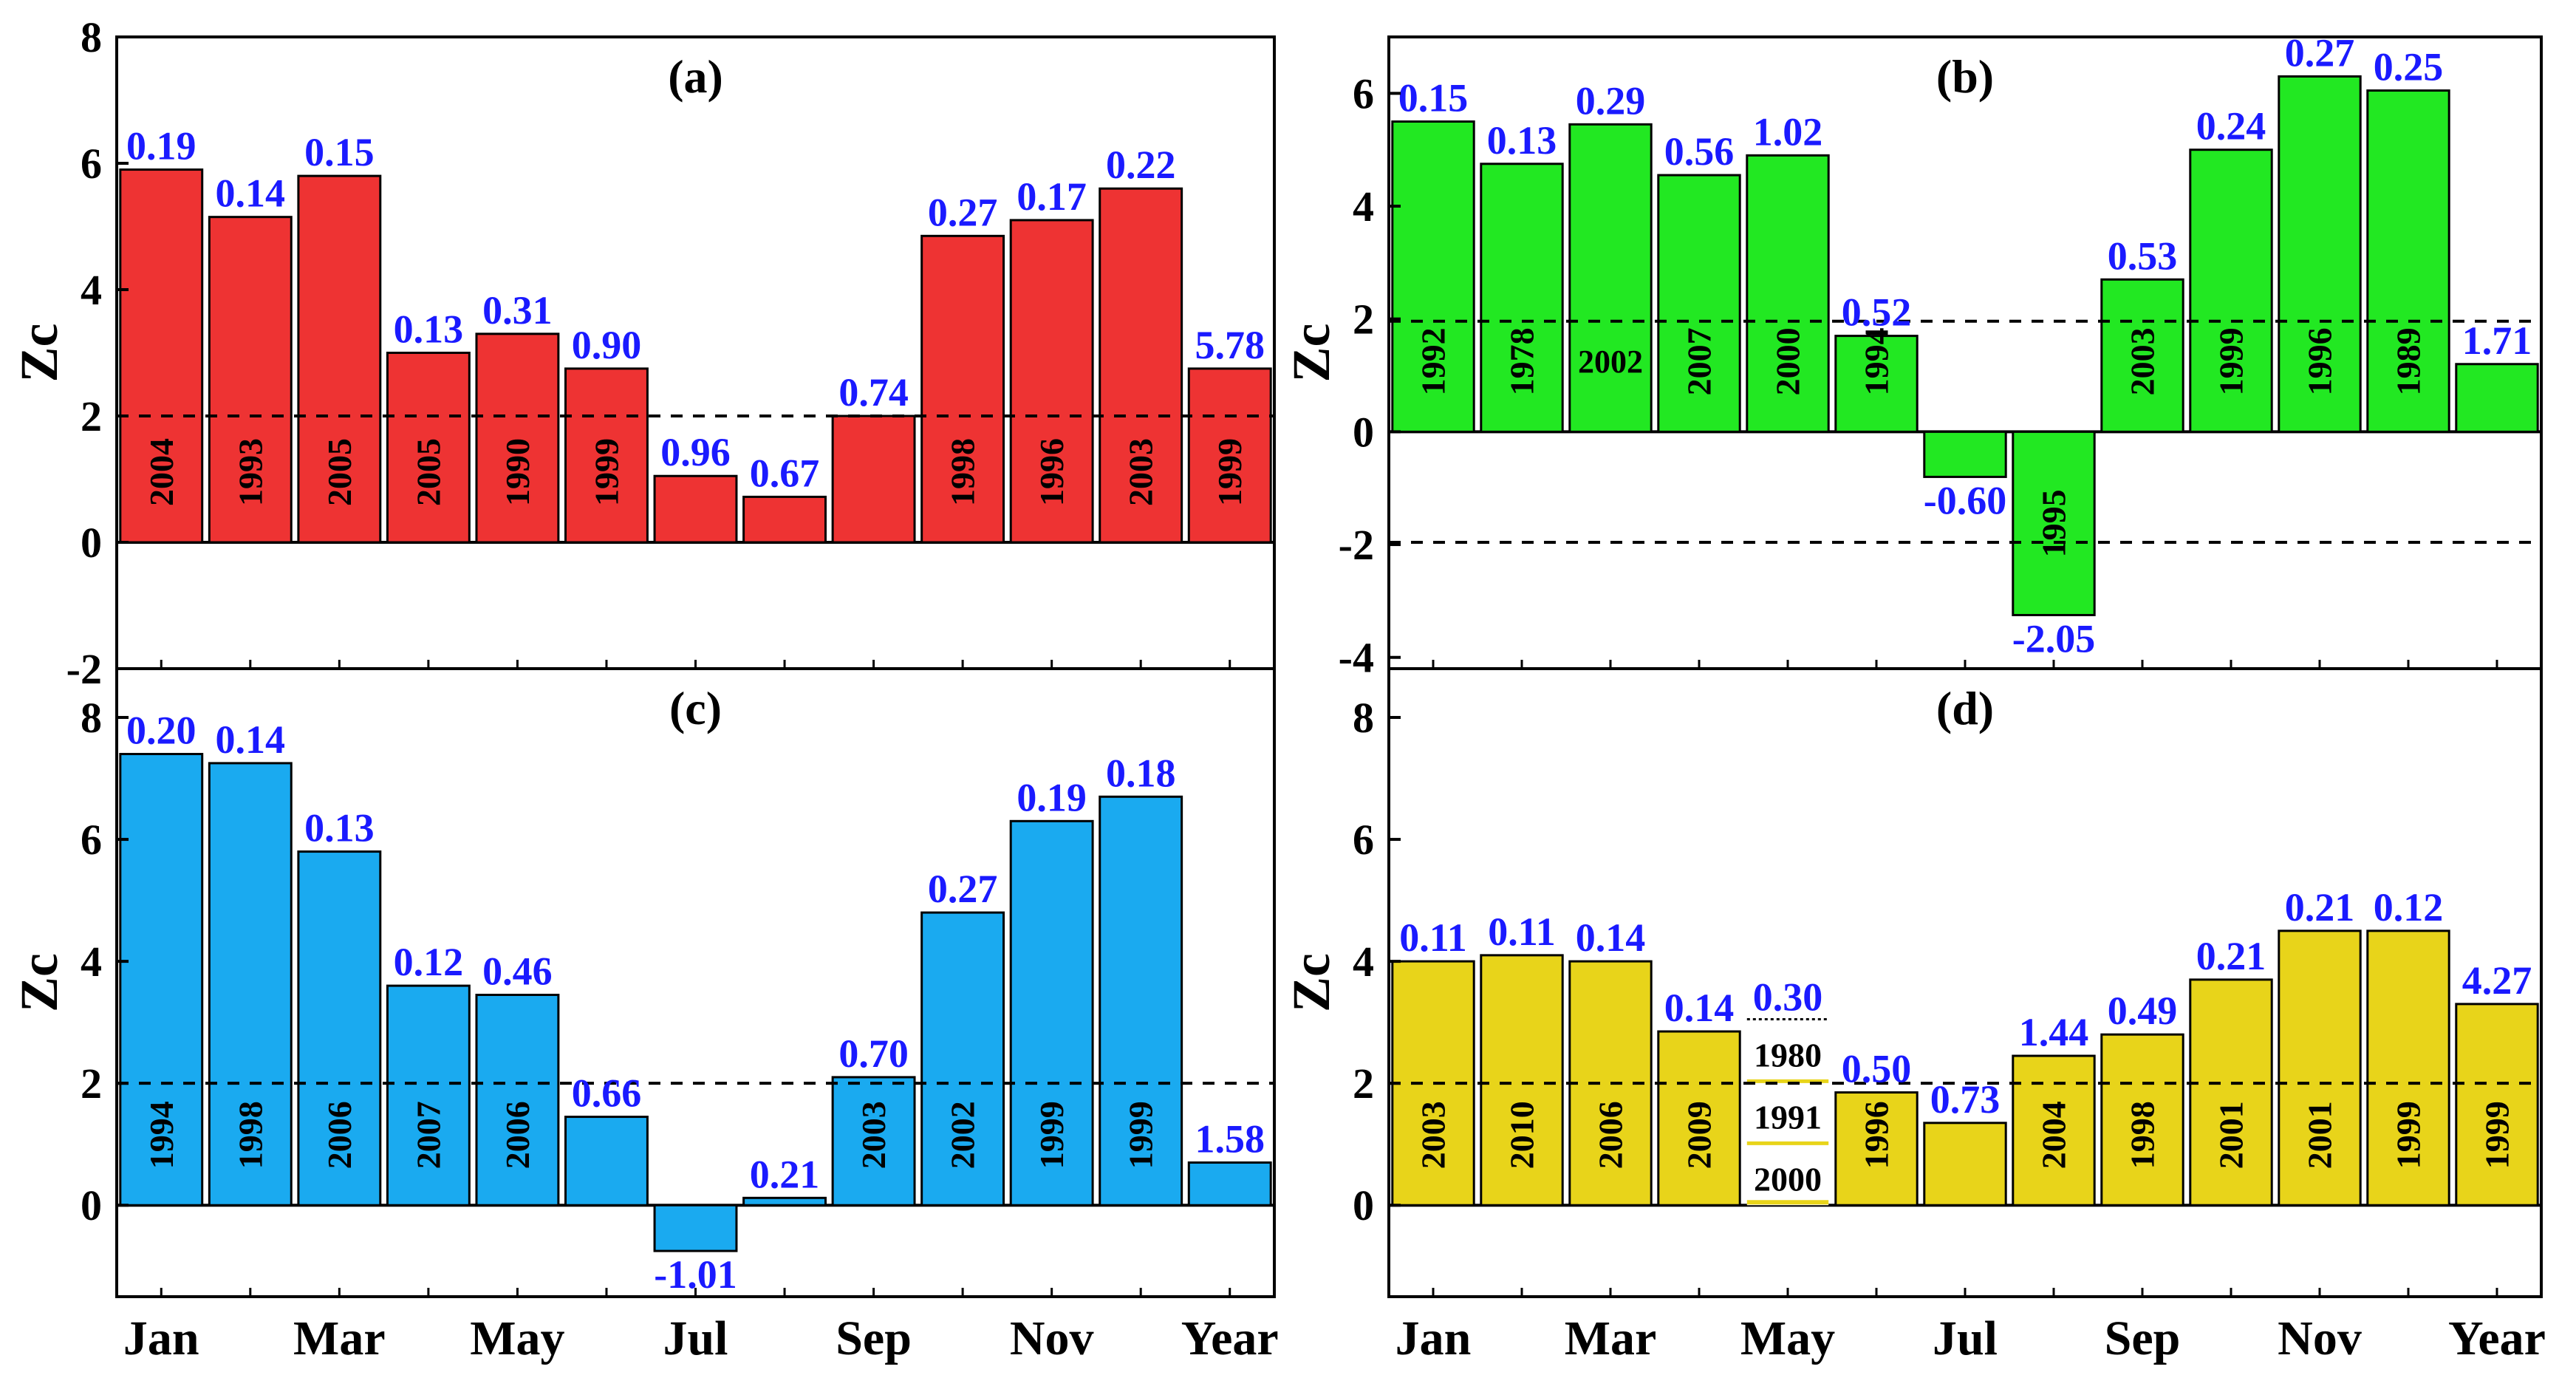 Image resolution: width=2576 pixels, height=1392 pixels. I want to click on change-year-label: 2004, so click(2054, 1135).